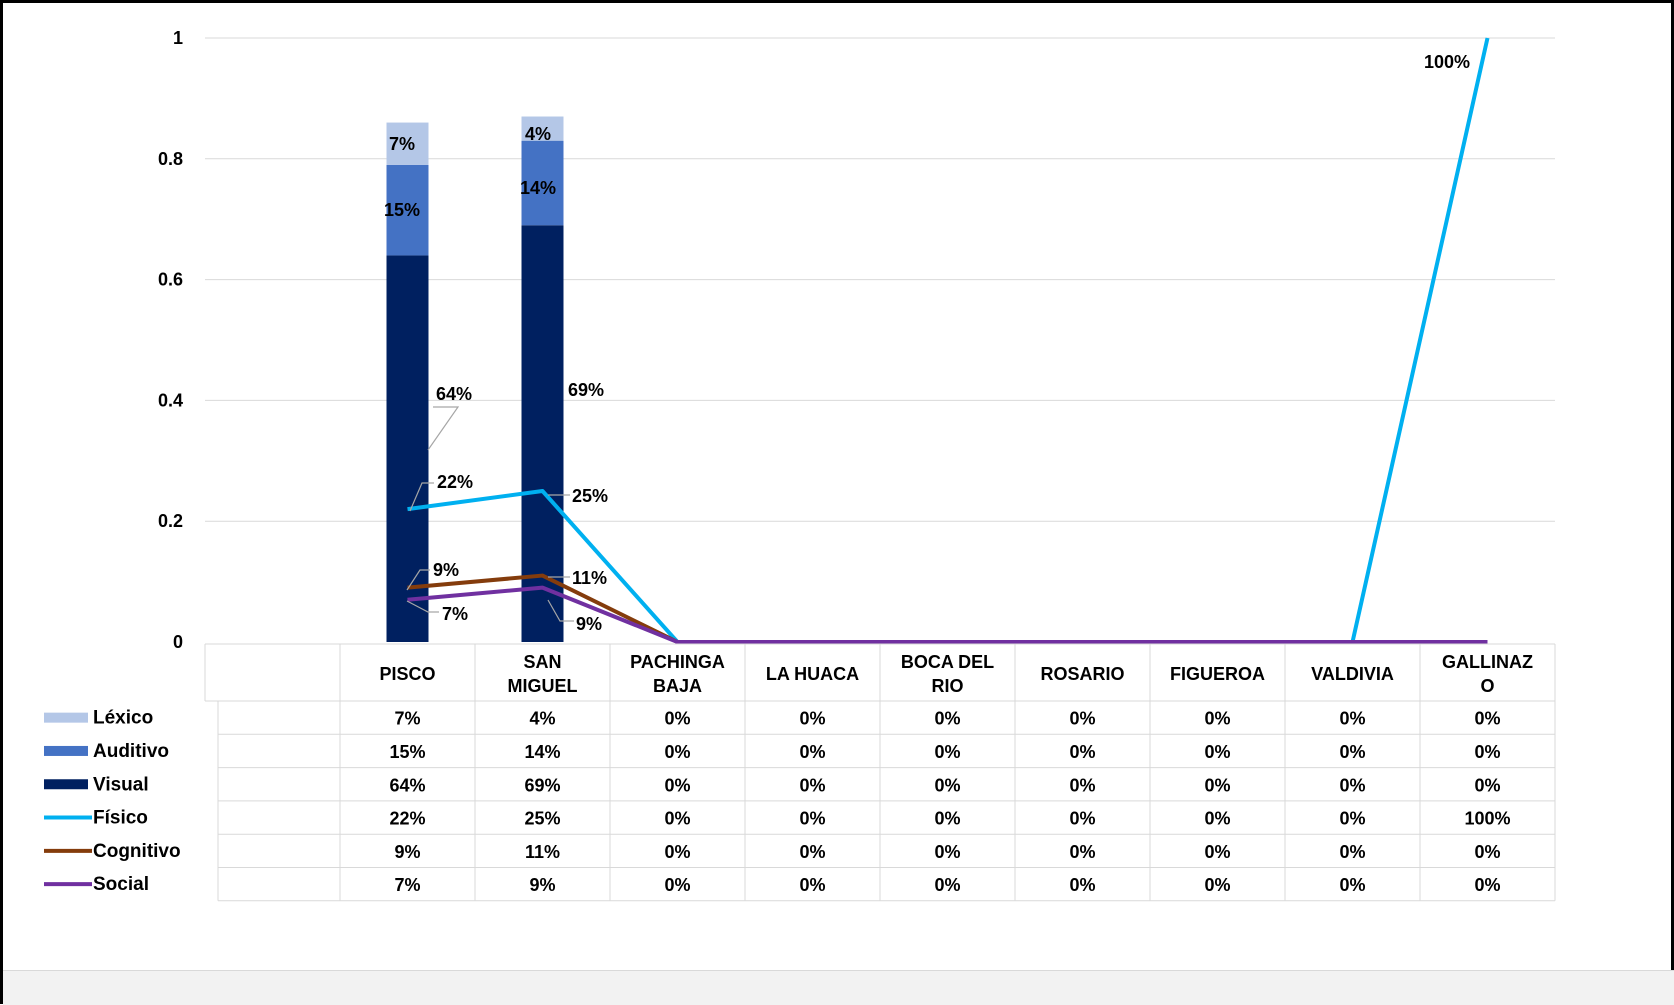 Image resolution: width=1674 pixels, height=1005 pixels. Describe the element at coordinates (1487, 662) in the screenshot. I see `x-tick-gallinazo-line-1: GALLINAZ` at that location.